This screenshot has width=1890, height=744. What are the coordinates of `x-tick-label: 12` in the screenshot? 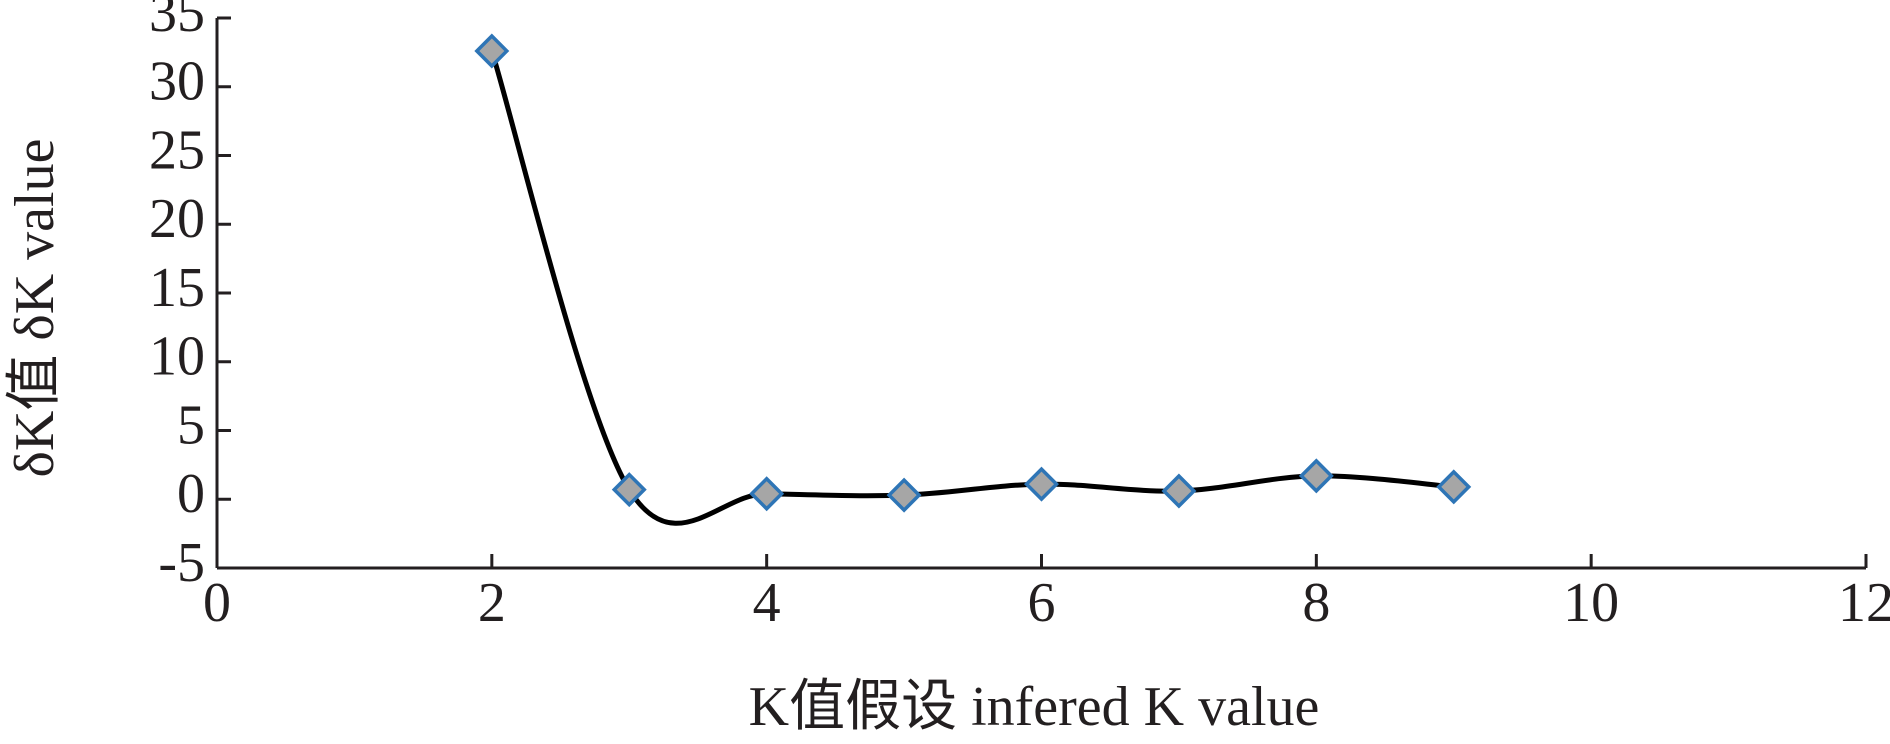 It's located at (1864, 603).